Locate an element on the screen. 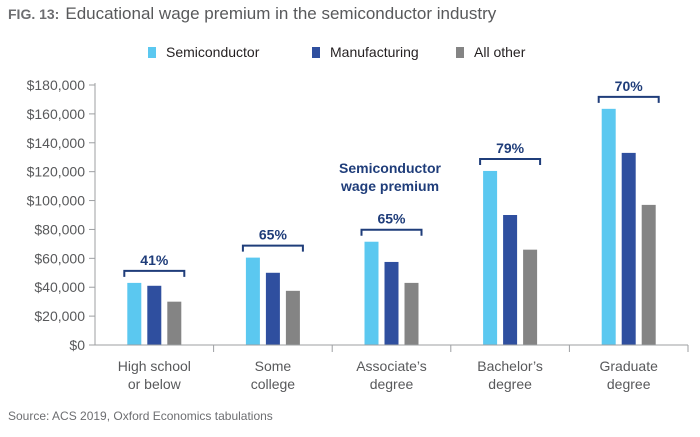 The image size is (700, 437). x-category-label: Associate’s is located at coordinates (391, 366).